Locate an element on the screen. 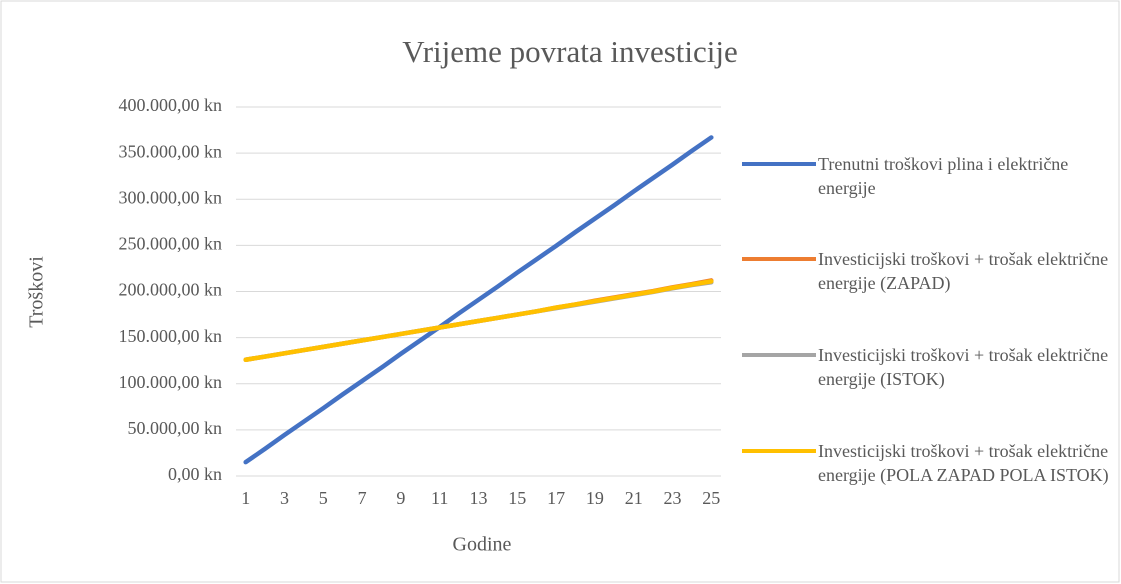 This screenshot has width=1121, height=584. x-tick-label: 23 is located at coordinates (673, 498).